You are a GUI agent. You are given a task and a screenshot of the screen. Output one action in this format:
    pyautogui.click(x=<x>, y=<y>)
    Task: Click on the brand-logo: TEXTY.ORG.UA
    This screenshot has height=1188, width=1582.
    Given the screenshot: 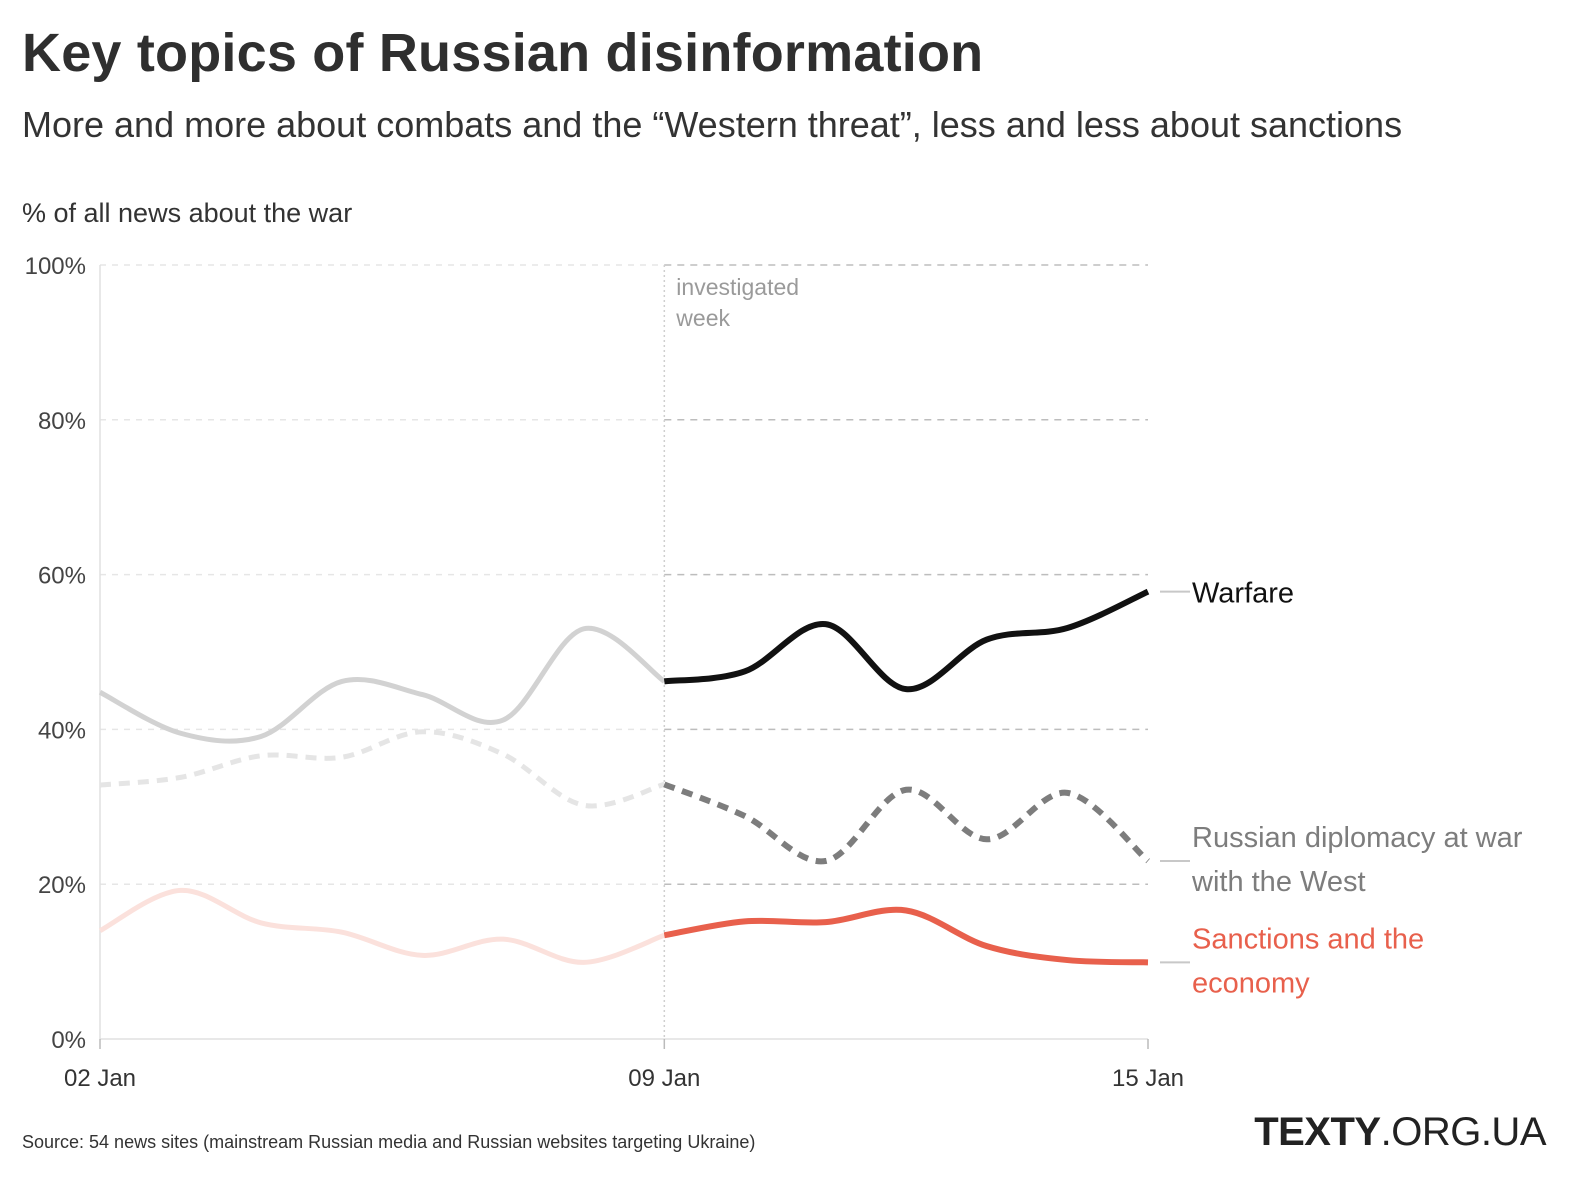 What is the action you would take?
    pyautogui.click(x=1400, y=1132)
    